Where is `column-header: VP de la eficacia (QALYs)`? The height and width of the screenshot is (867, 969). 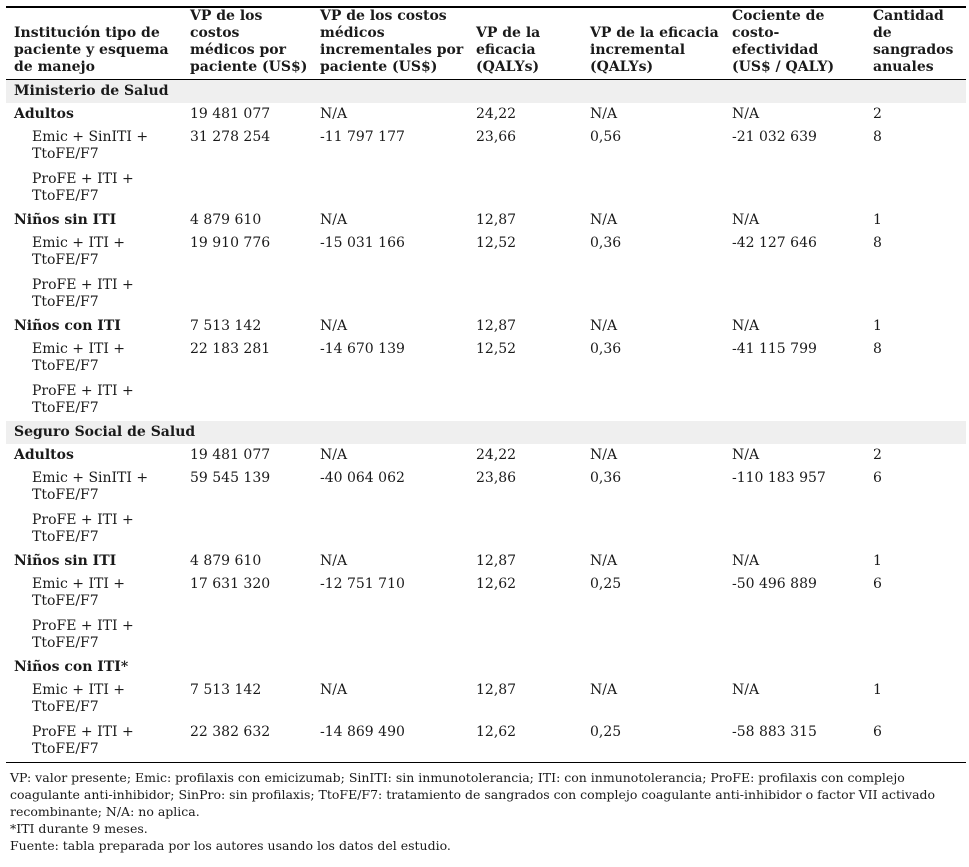 column-header: VP de la eficacia (QALYs) is located at coordinates (508, 50).